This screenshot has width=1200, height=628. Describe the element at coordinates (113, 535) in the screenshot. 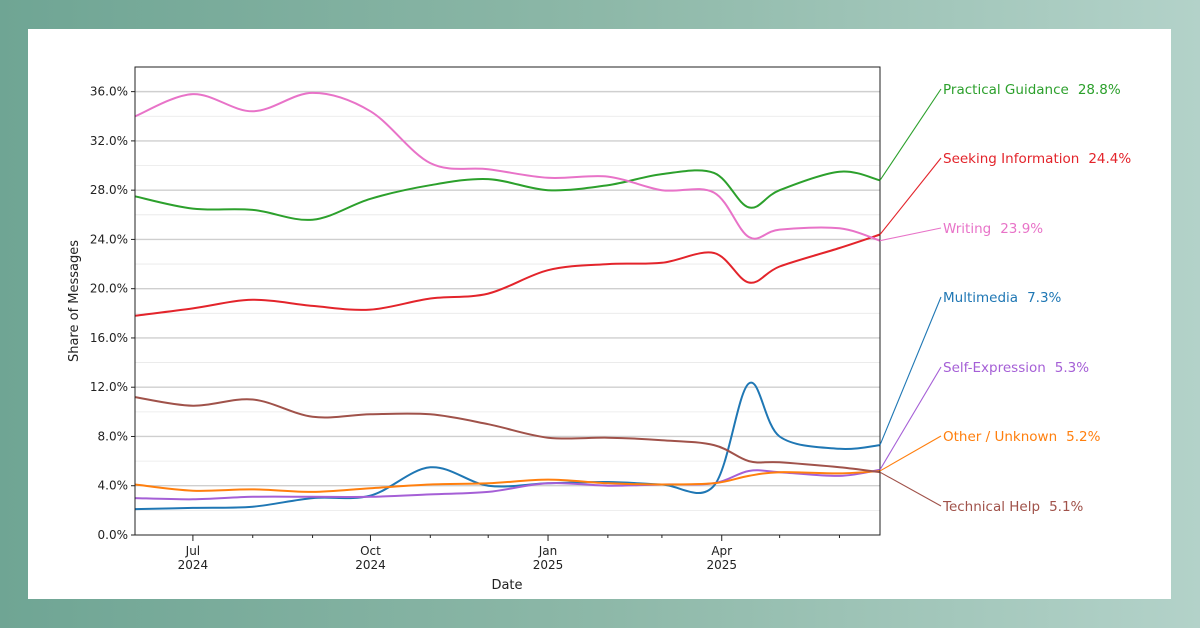

I see `y-tick-label: 0.0%` at that location.